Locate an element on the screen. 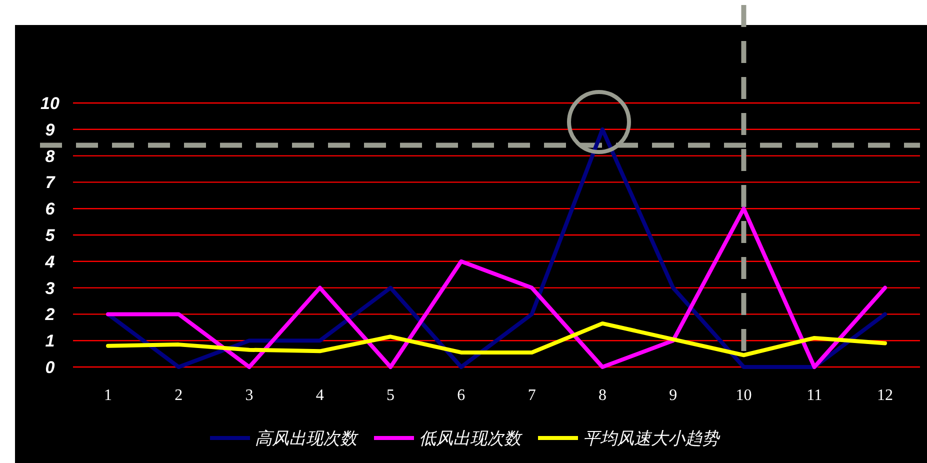 This screenshot has width=927, height=463. legend-label: 低风出现次数 is located at coordinates (471, 438).